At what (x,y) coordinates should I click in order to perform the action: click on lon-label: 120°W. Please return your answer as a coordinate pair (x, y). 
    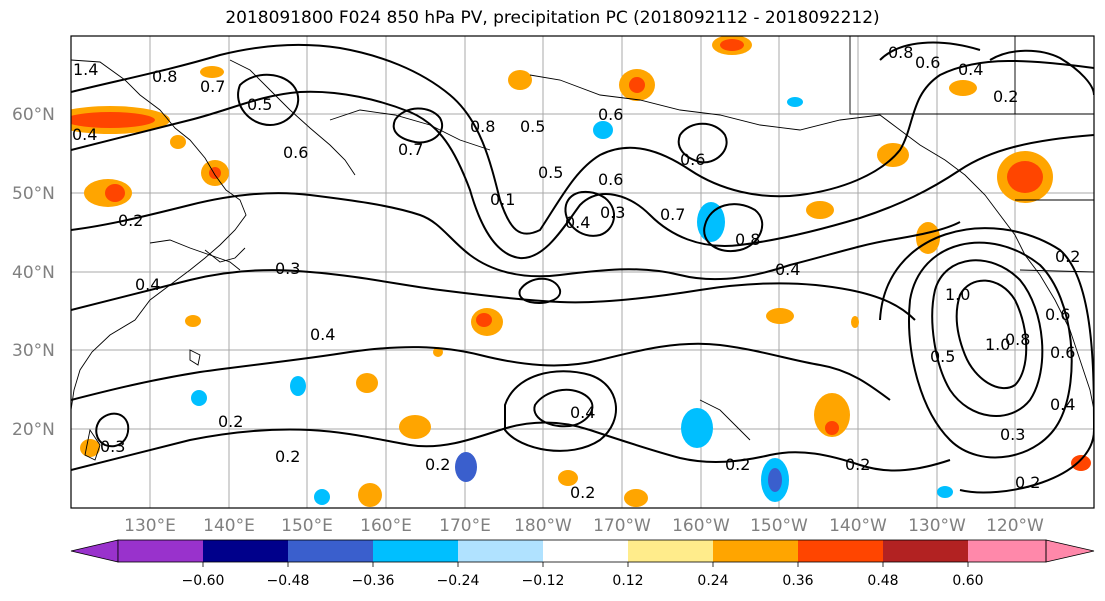
    Looking at the image, I should click on (1015, 526).